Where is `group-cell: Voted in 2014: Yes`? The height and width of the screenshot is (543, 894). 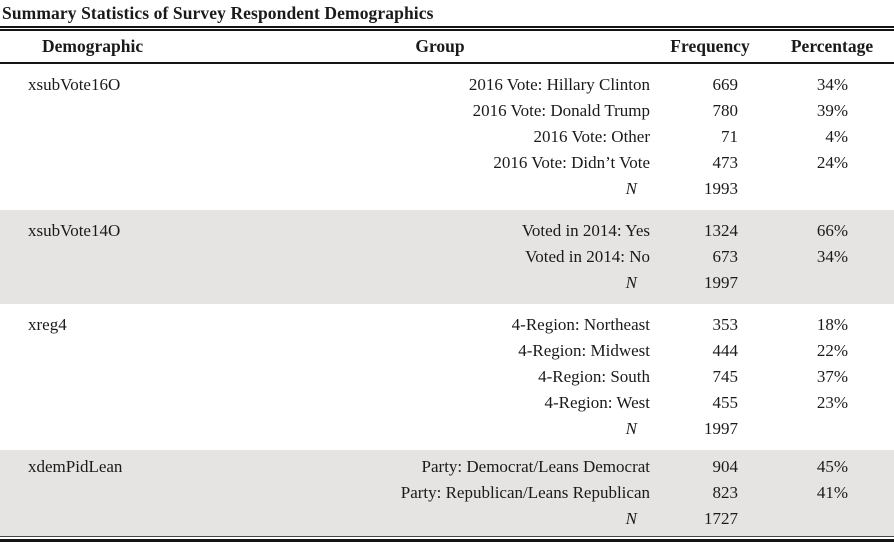
group-cell: Voted in 2014: Yes is located at coordinates (585, 230).